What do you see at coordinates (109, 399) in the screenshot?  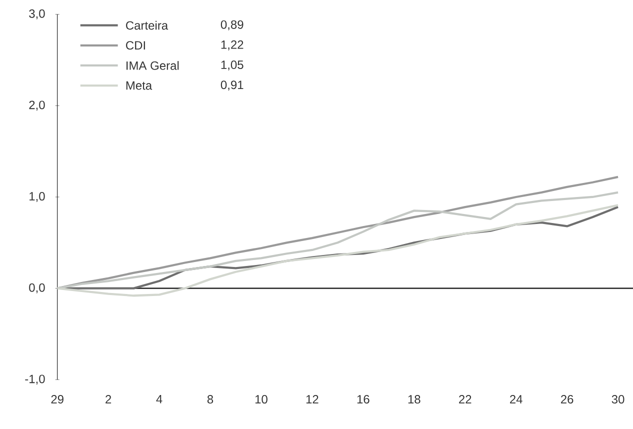 I see `x-tick-label: 2` at bounding box center [109, 399].